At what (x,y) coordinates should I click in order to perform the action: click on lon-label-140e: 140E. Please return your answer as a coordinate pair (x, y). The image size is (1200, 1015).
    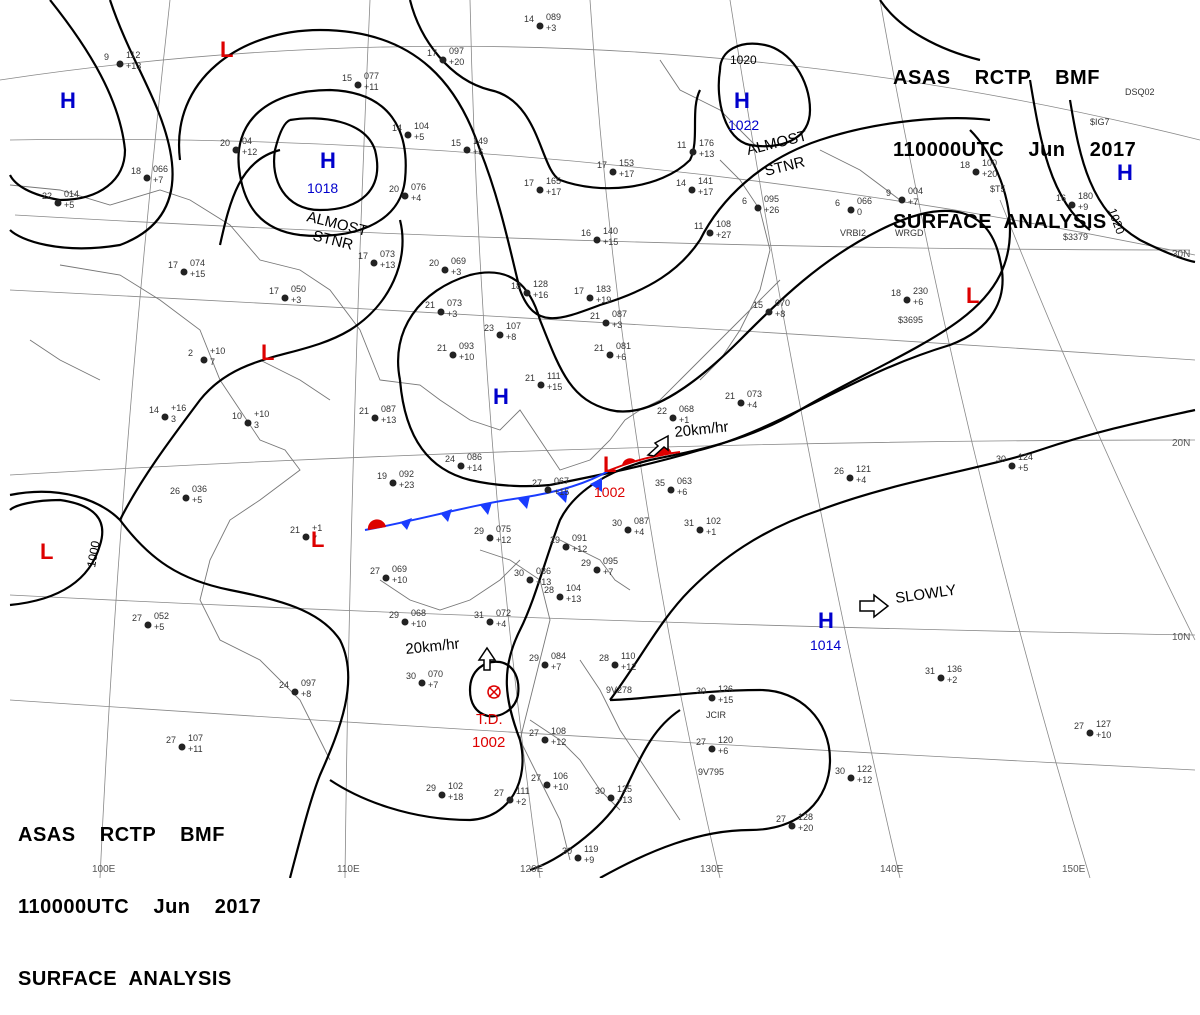
    Looking at the image, I should click on (892, 869).